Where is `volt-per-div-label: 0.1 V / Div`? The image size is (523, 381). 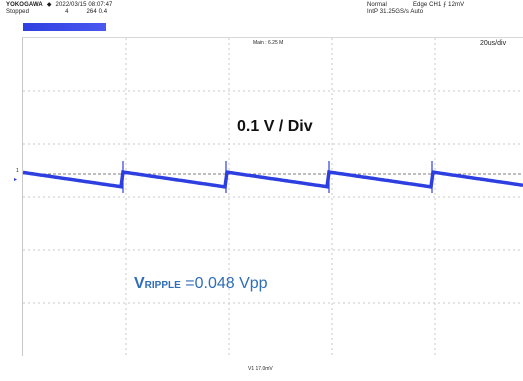
volt-per-div-label: 0.1 V / Div is located at coordinates (275, 126).